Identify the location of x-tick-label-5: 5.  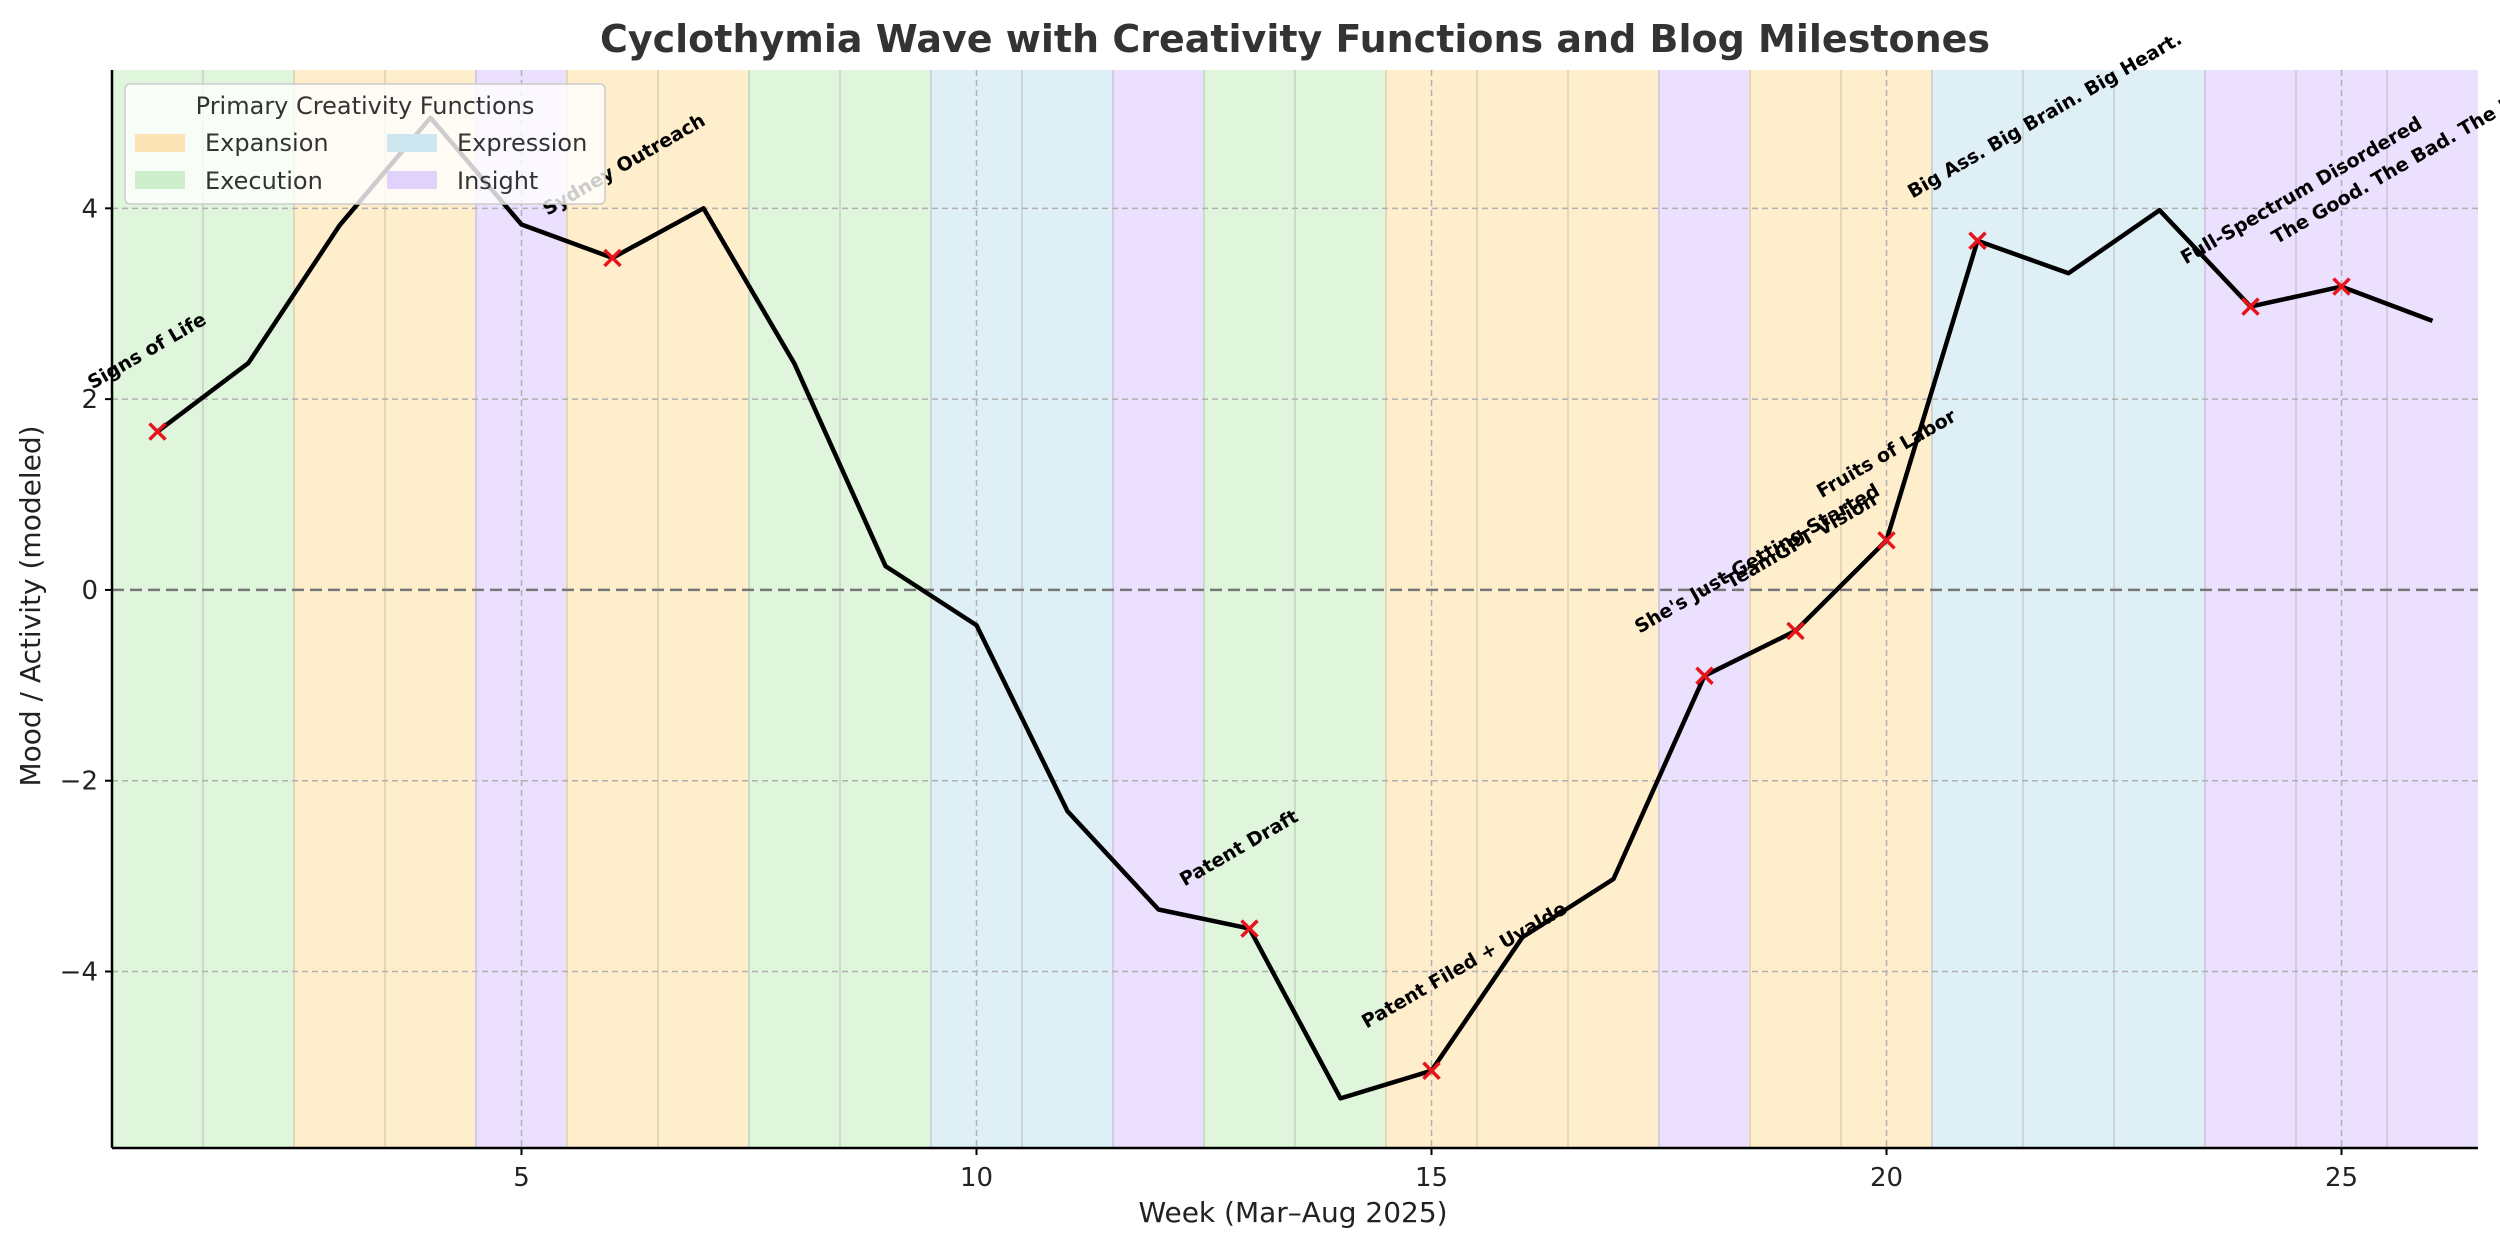
(521, 1178).